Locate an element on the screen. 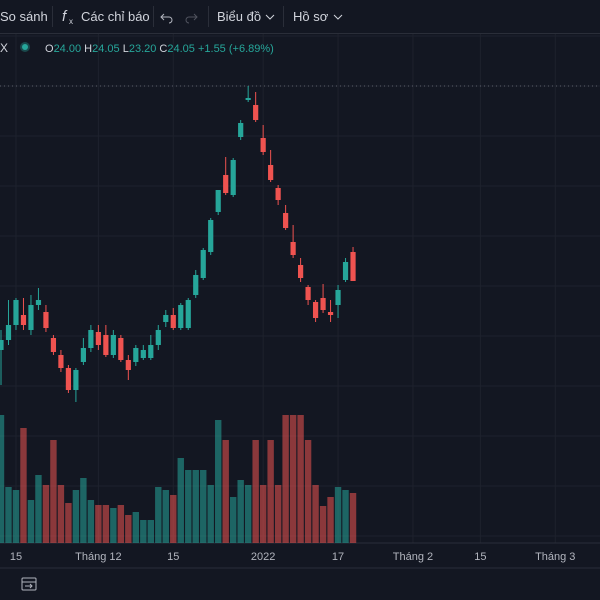 This screenshot has width=600, height=600. compare-button: So sánh is located at coordinates (24, 16).